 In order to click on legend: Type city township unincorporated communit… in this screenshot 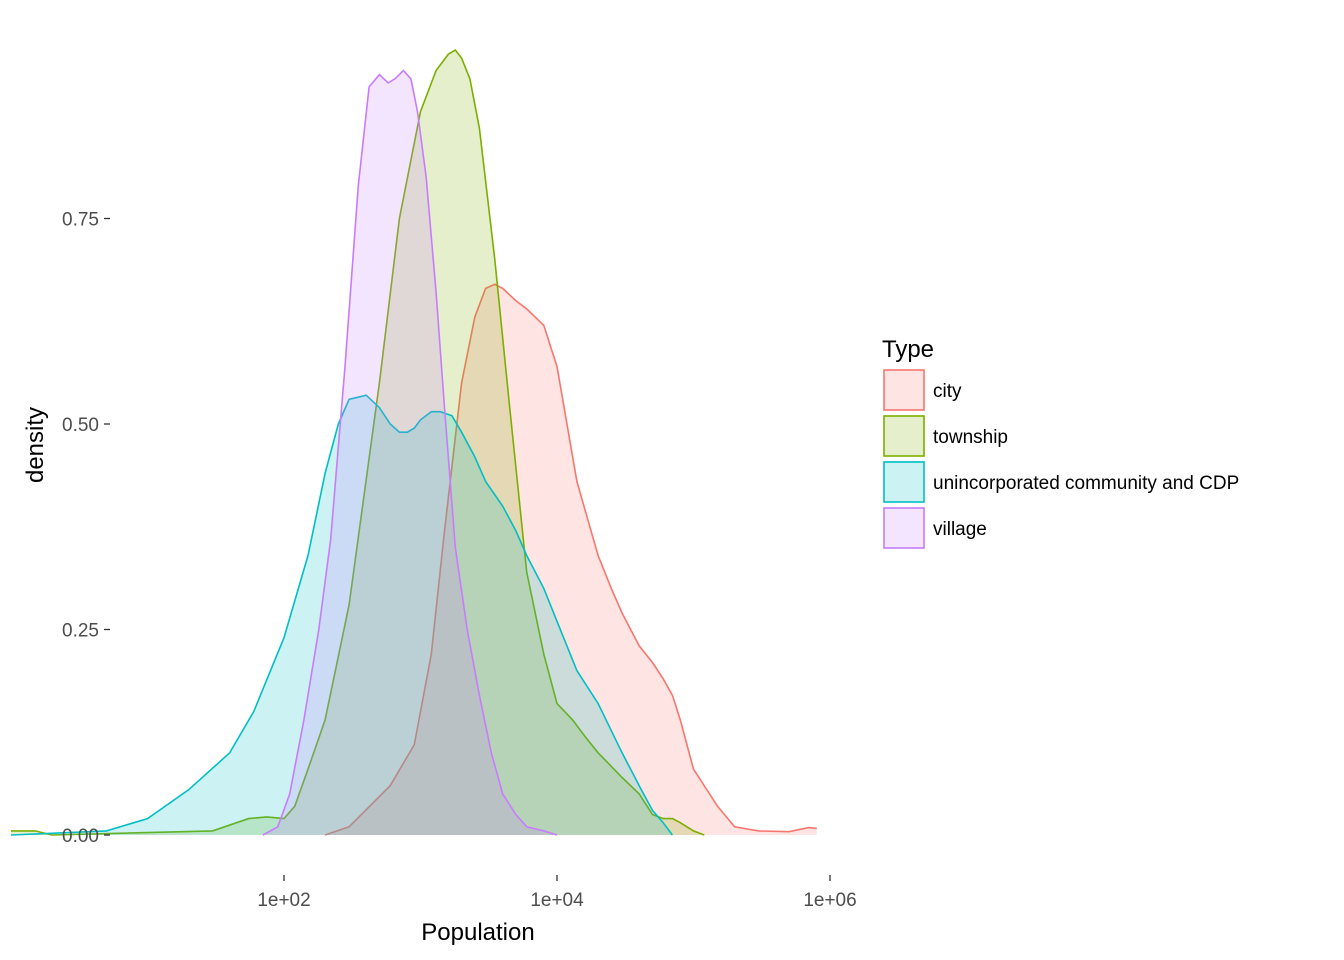, I will do `click(1060, 442)`.